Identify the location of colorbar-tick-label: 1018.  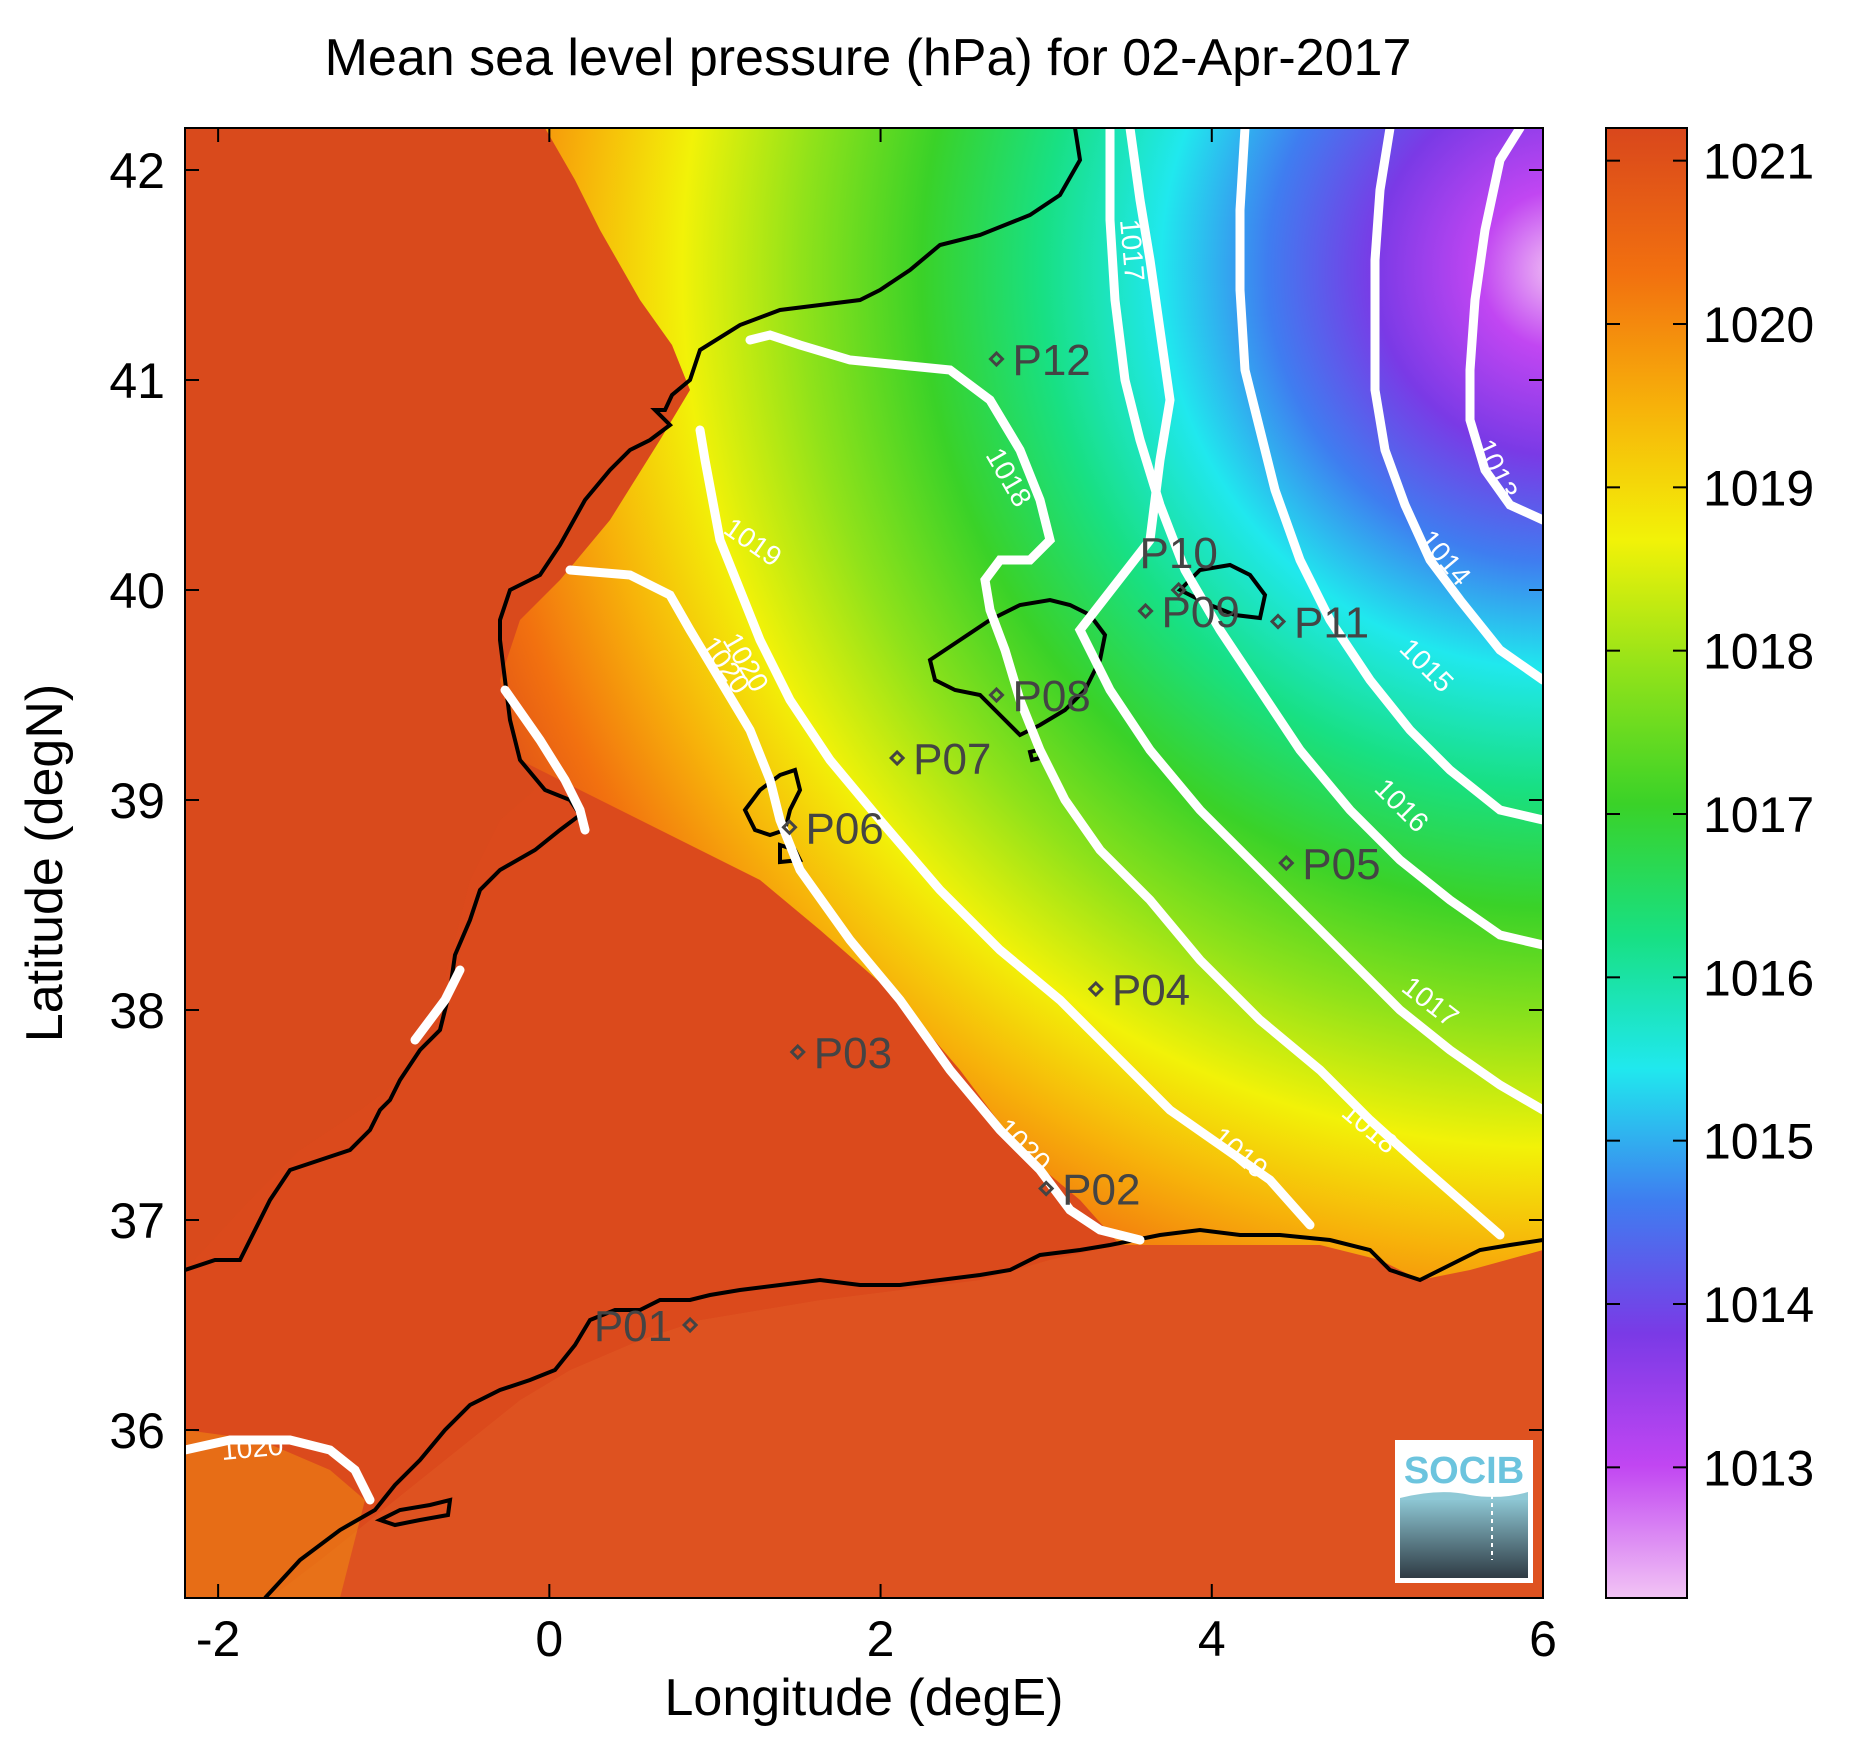
(1758, 652).